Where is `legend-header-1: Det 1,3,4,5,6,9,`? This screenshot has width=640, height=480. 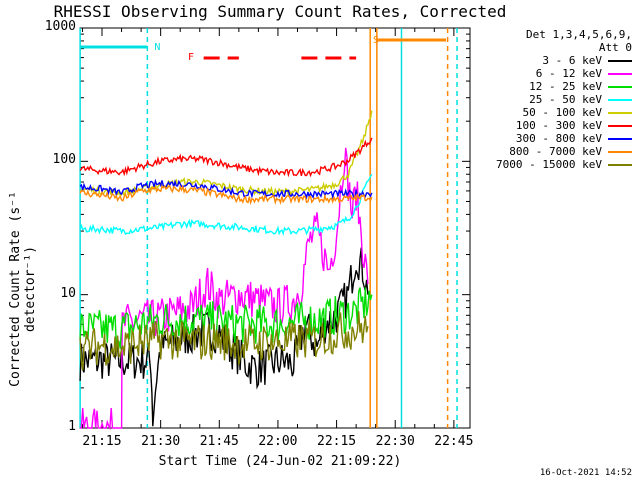
legend-header-1: Det 1,3,4,5,6,9, is located at coordinates (579, 34).